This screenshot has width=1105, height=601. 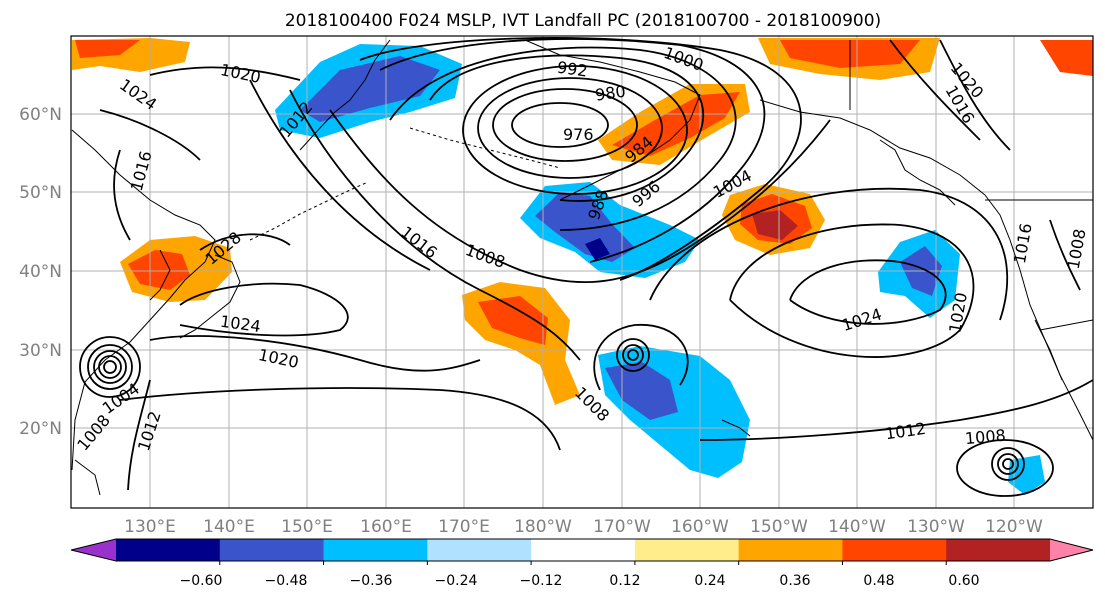 What do you see at coordinates (40, 429) in the screenshot?
I see `lat-label: 20°N` at bounding box center [40, 429].